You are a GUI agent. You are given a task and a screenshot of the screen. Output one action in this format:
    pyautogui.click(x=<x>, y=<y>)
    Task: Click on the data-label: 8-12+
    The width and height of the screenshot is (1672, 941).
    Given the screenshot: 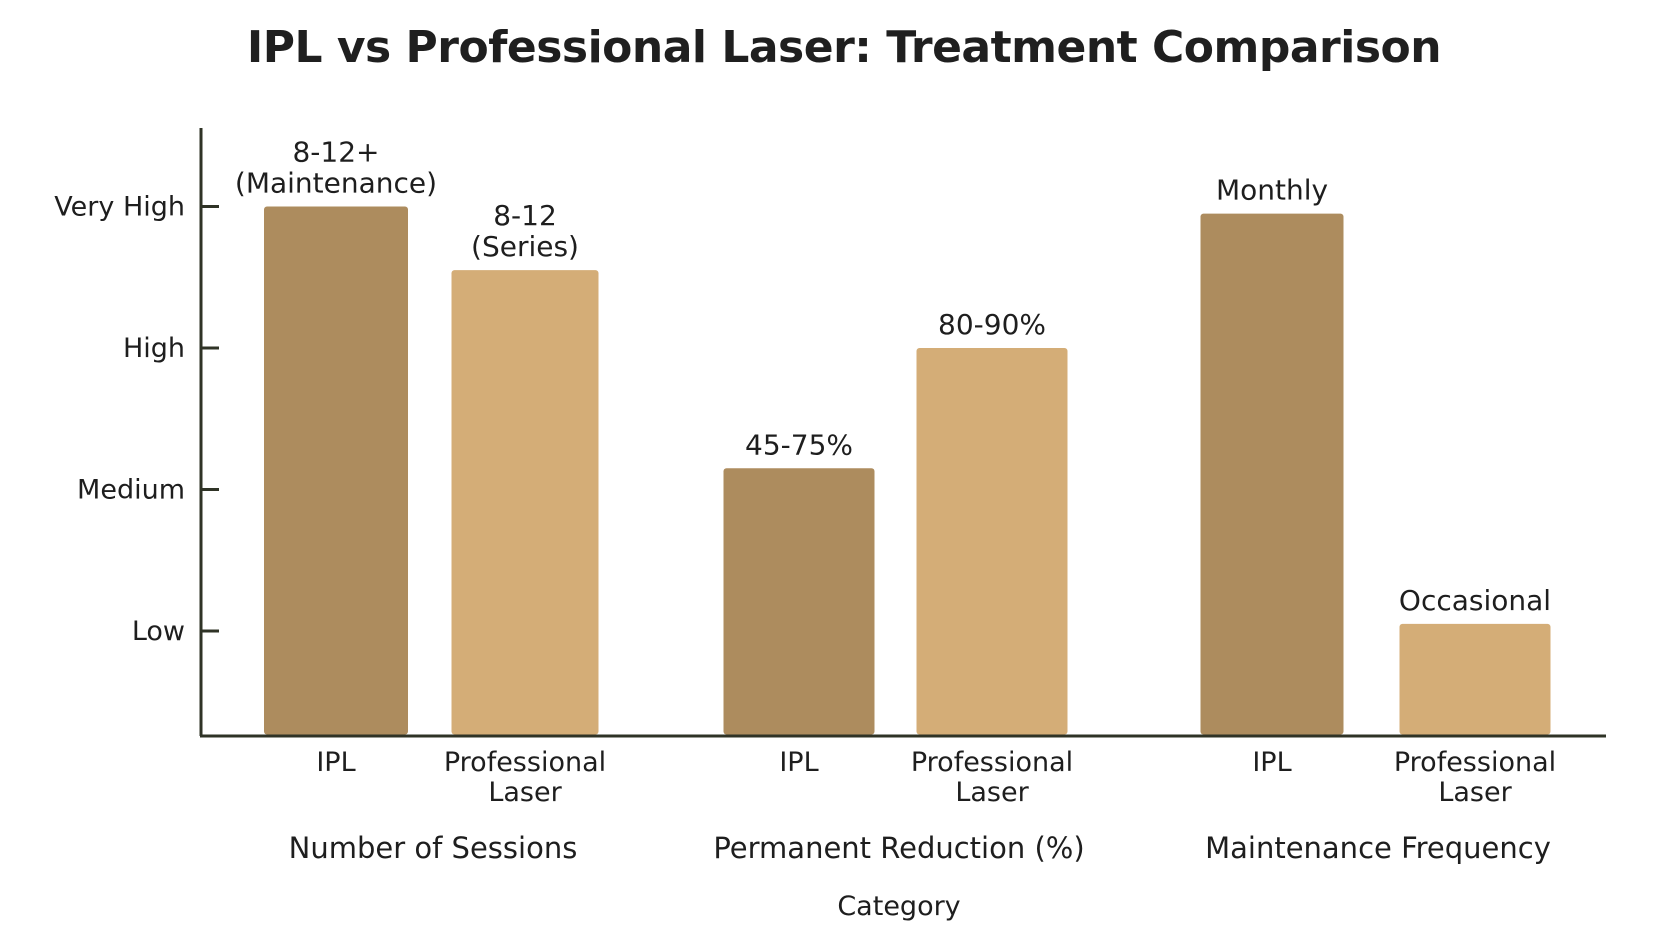 What is the action you would take?
    pyautogui.click(x=335, y=152)
    